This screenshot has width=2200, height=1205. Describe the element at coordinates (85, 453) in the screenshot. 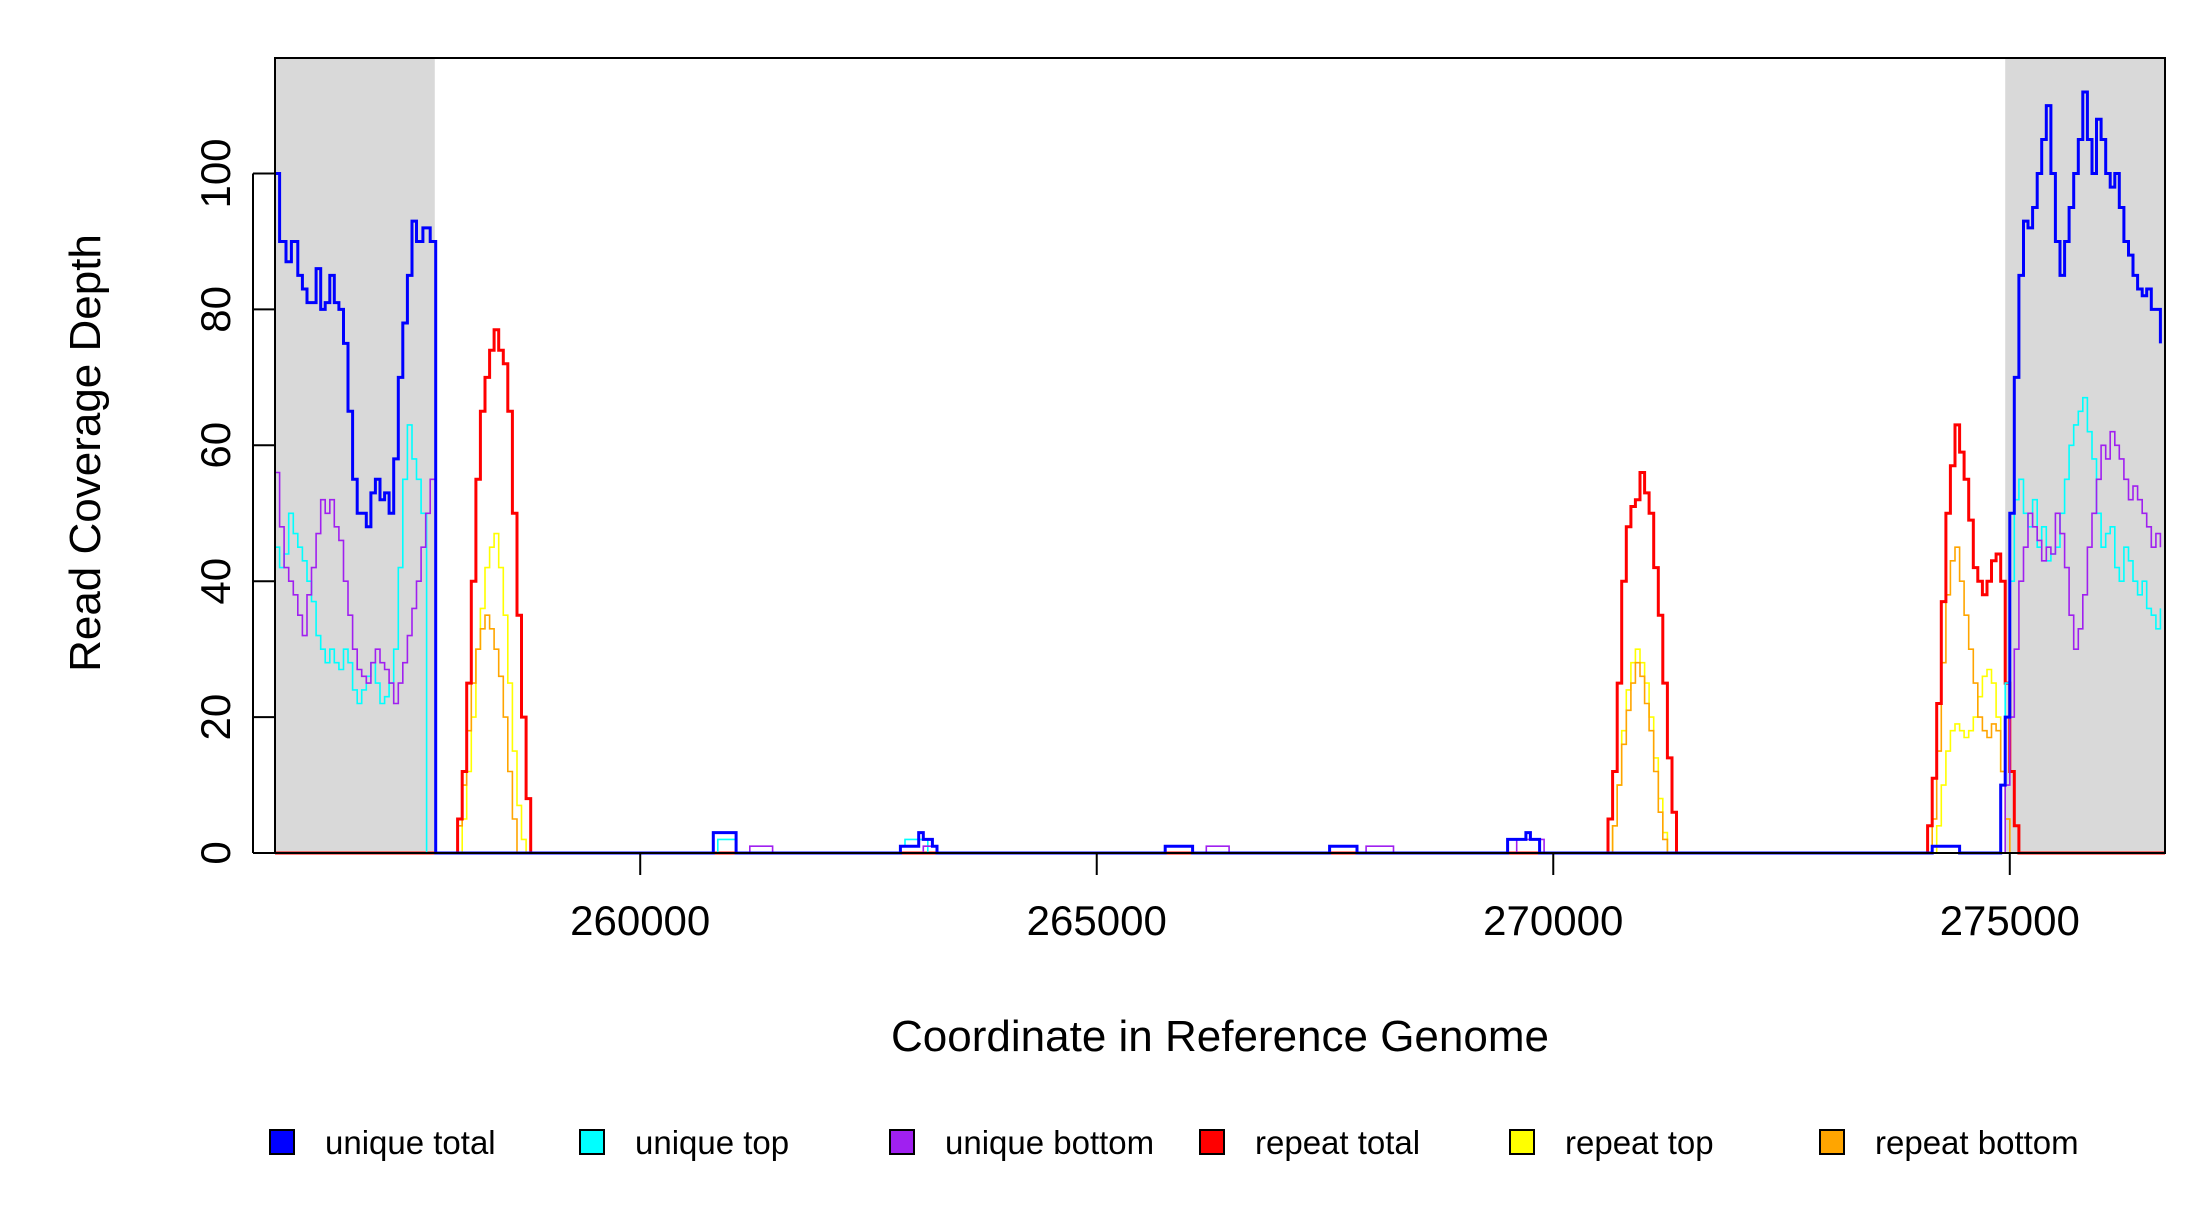

I see `y-axis-label: Read Coverage Depth` at that location.